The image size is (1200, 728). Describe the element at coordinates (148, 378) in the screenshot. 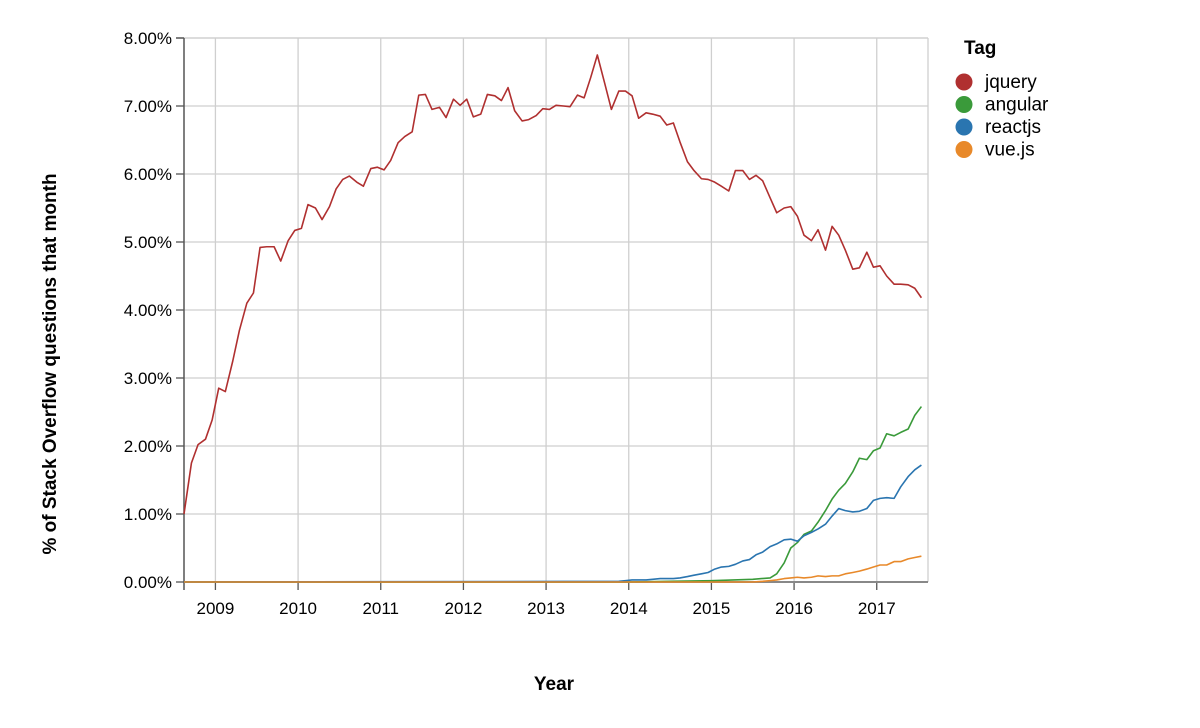

I see `y-tick-label: 3.00%` at that location.